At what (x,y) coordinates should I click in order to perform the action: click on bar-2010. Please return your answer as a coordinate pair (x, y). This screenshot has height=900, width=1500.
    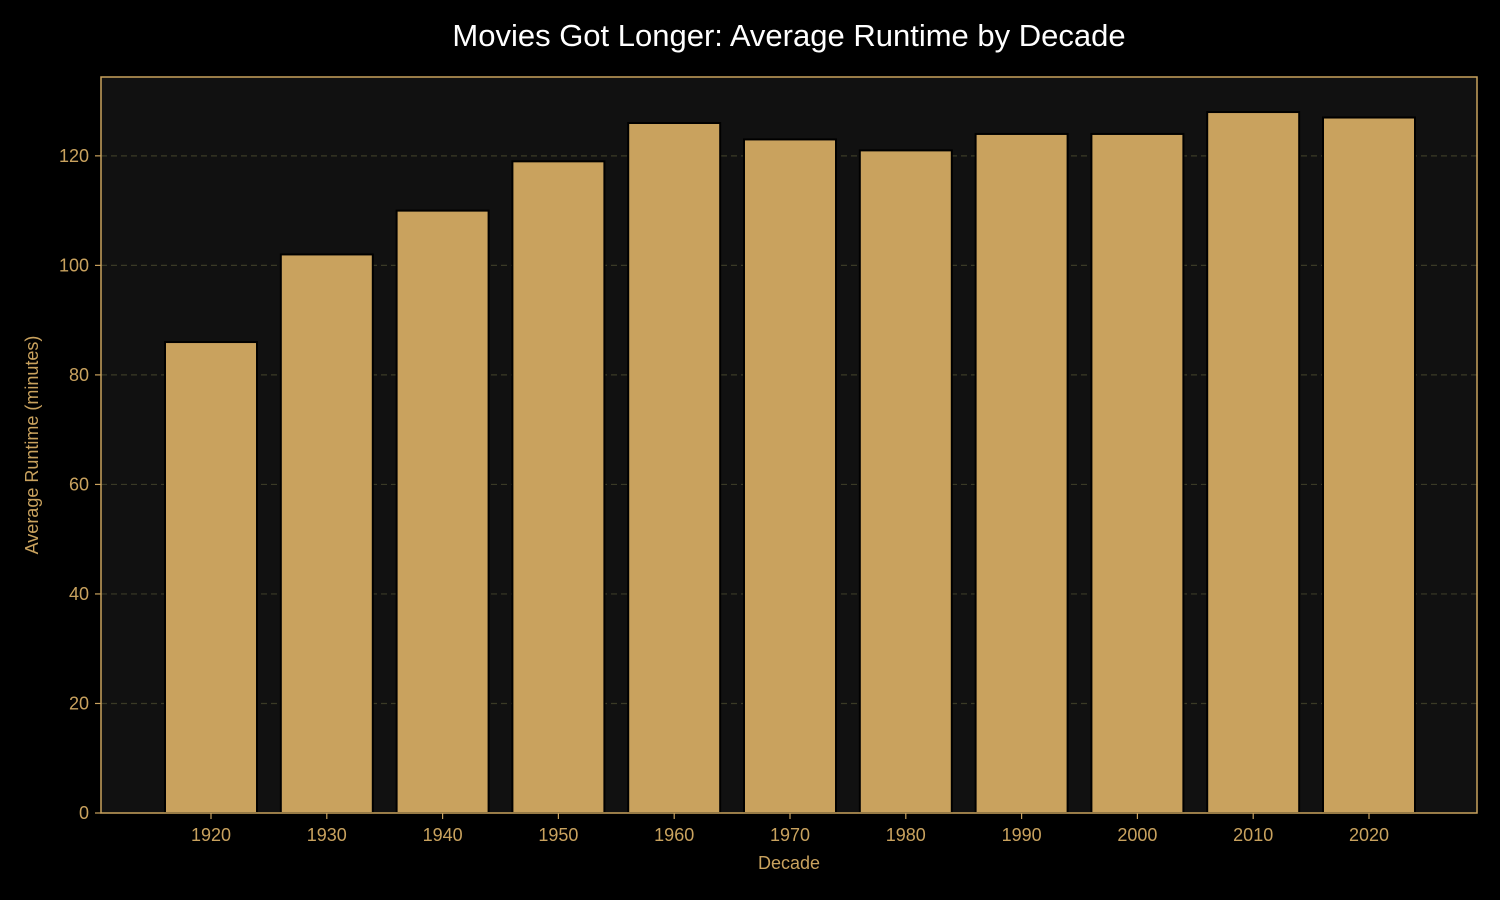
    Looking at the image, I should click on (1253, 463).